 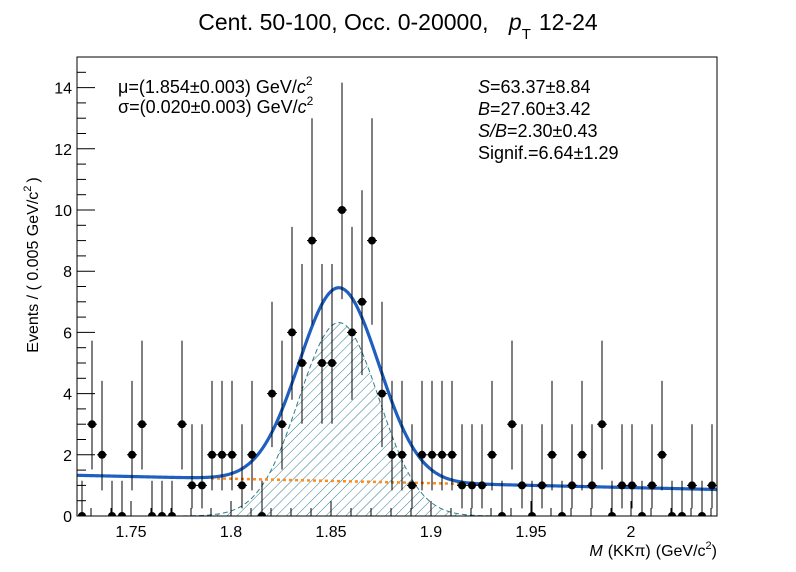 What do you see at coordinates (330, 532) in the screenshot?
I see `x-tick-label: 1.85` at bounding box center [330, 532].